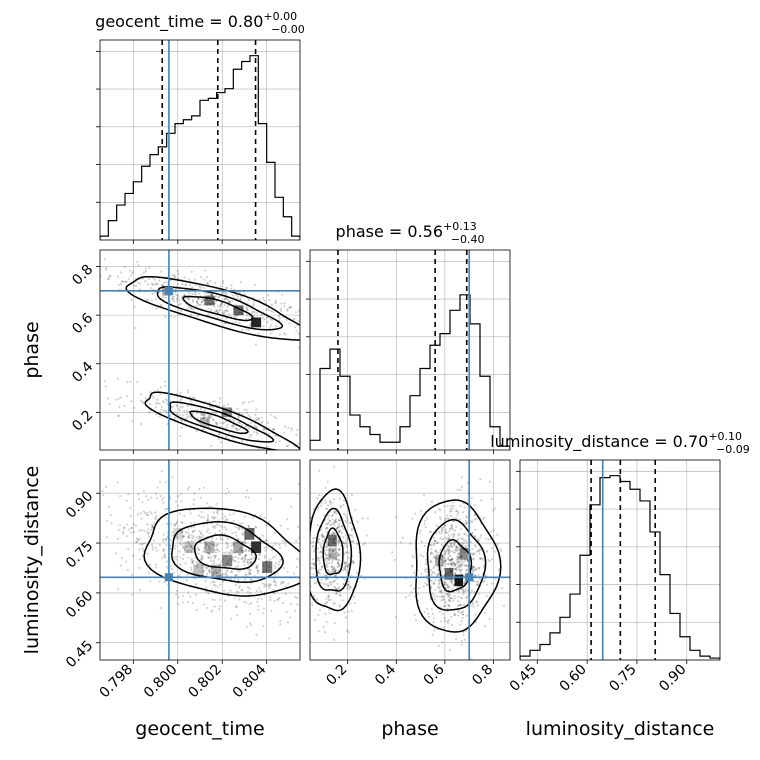 The height and width of the screenshot is (760, 760). Describe the element at coordinates (82, 420) in the screenshot. I see `y-tick-label: 0.2` at that location.